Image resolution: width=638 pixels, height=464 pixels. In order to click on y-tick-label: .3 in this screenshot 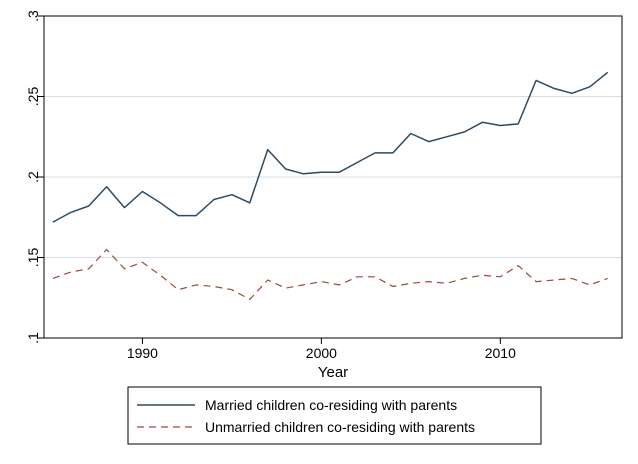, I will do `click(33, 16)`.